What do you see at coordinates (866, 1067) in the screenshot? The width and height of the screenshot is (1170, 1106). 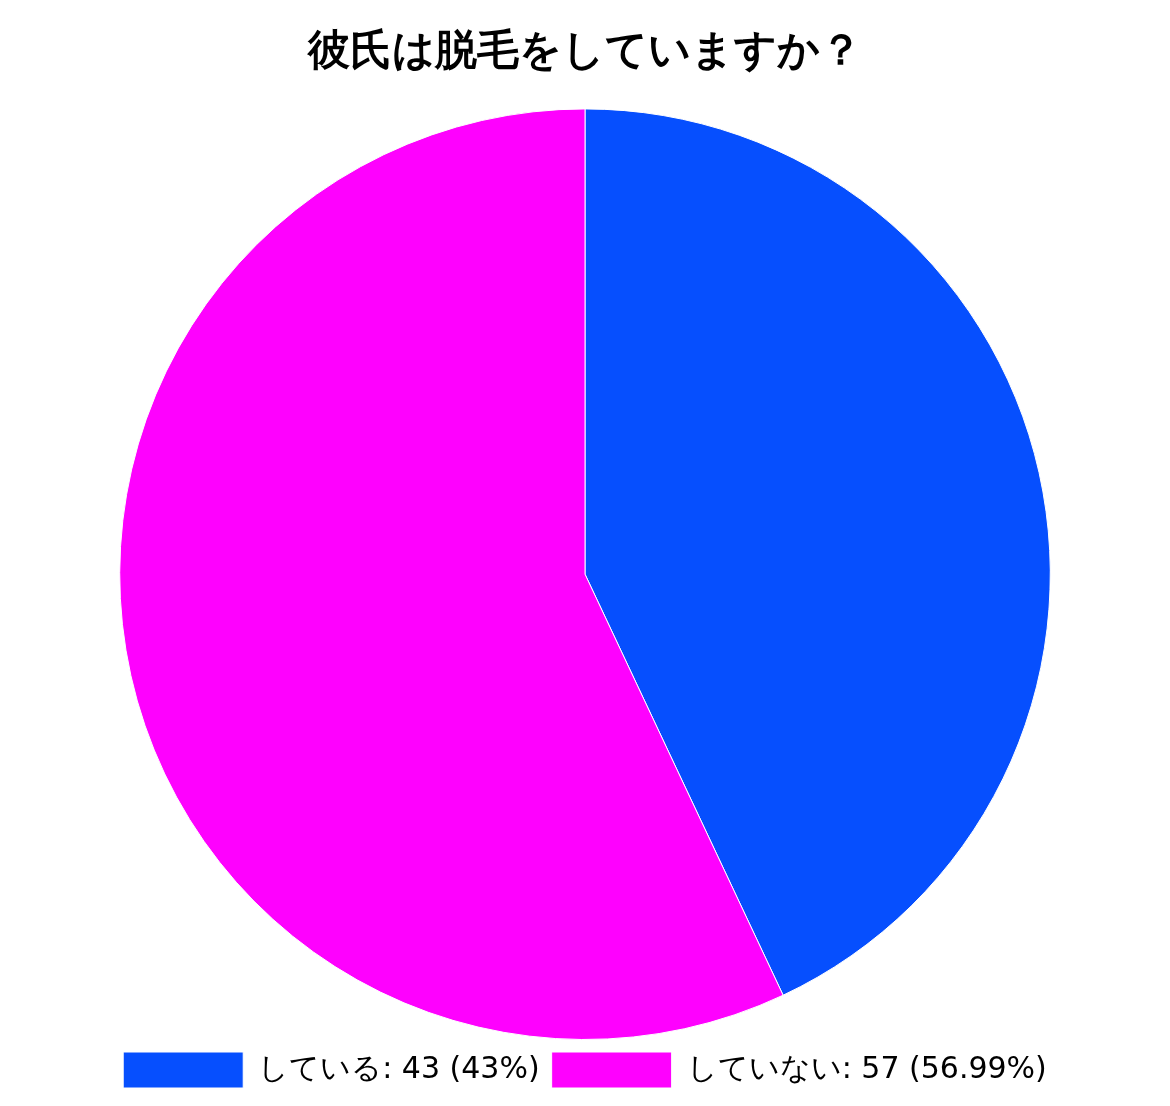 I see `legend-label: していない: 57 (56.99%)` at bounding box center [866, 1067].